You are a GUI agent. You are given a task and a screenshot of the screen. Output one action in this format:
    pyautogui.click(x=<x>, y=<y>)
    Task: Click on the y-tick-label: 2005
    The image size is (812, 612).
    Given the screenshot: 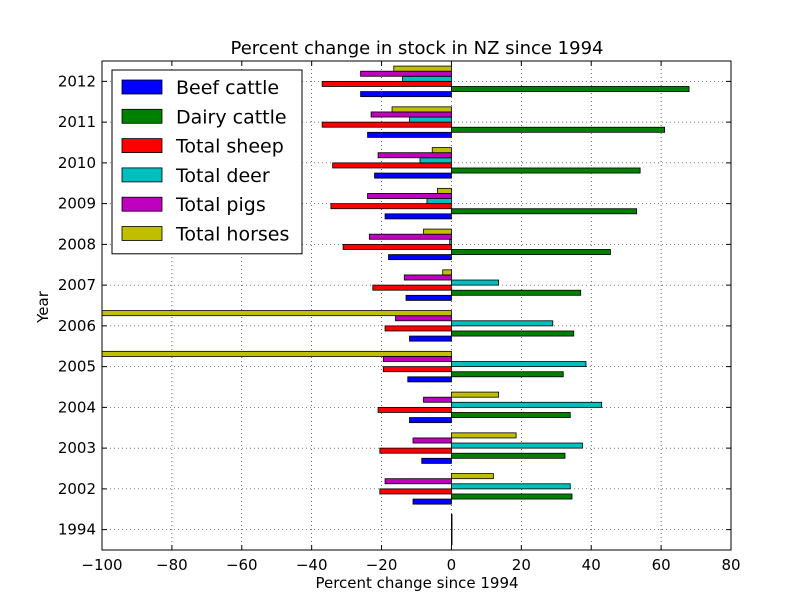 What is the action you would take?
    pyautogui.click(x=77, y=367)
    